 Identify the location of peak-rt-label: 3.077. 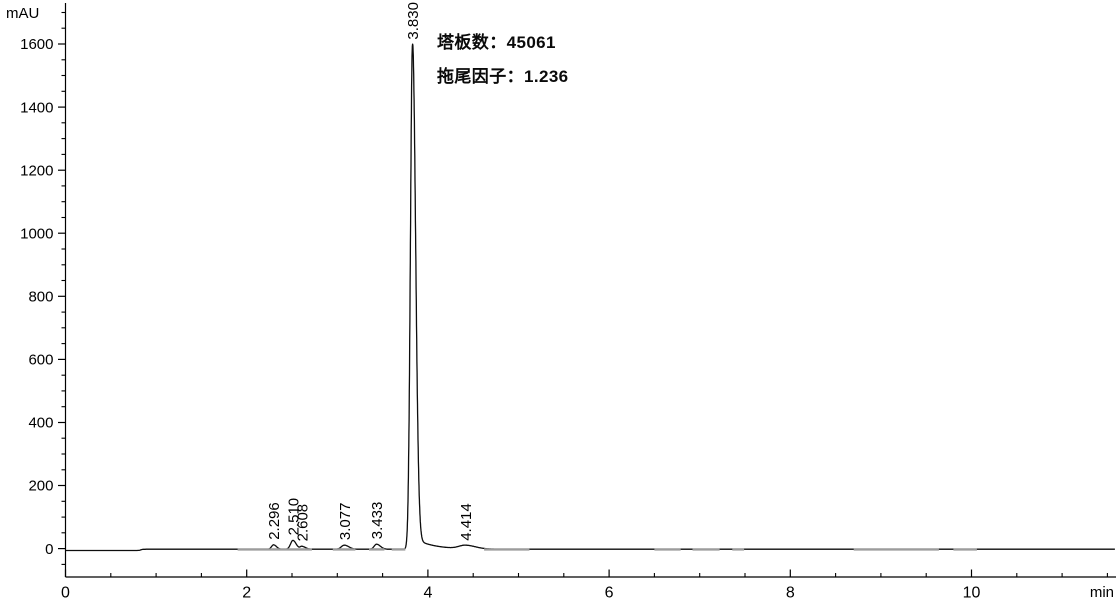
(345, 522).